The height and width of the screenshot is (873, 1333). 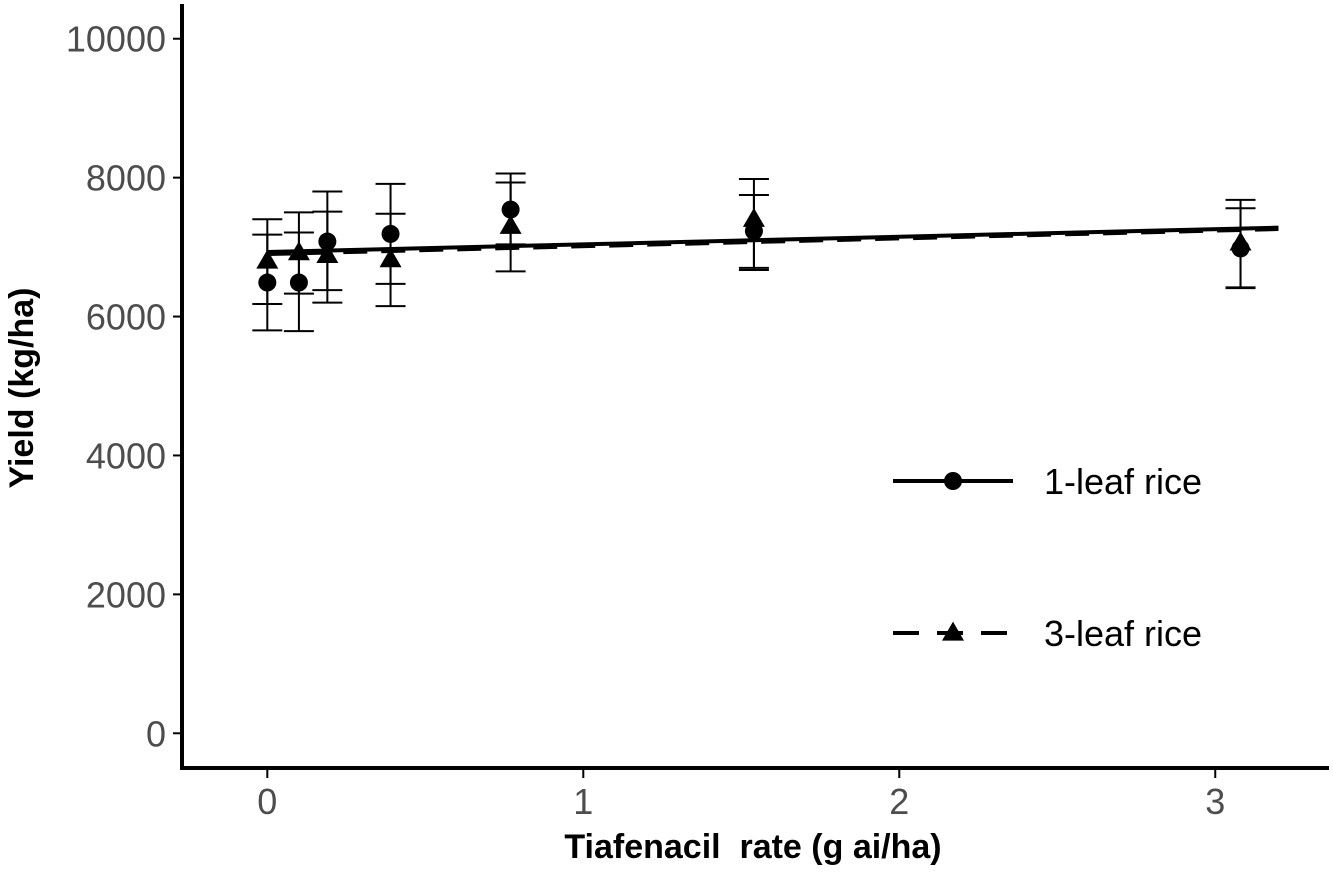 What do you see at coordinates (126, 317) in the screenshot?
I see `y-tick-label: 6000` at bounding box center [126, 317].